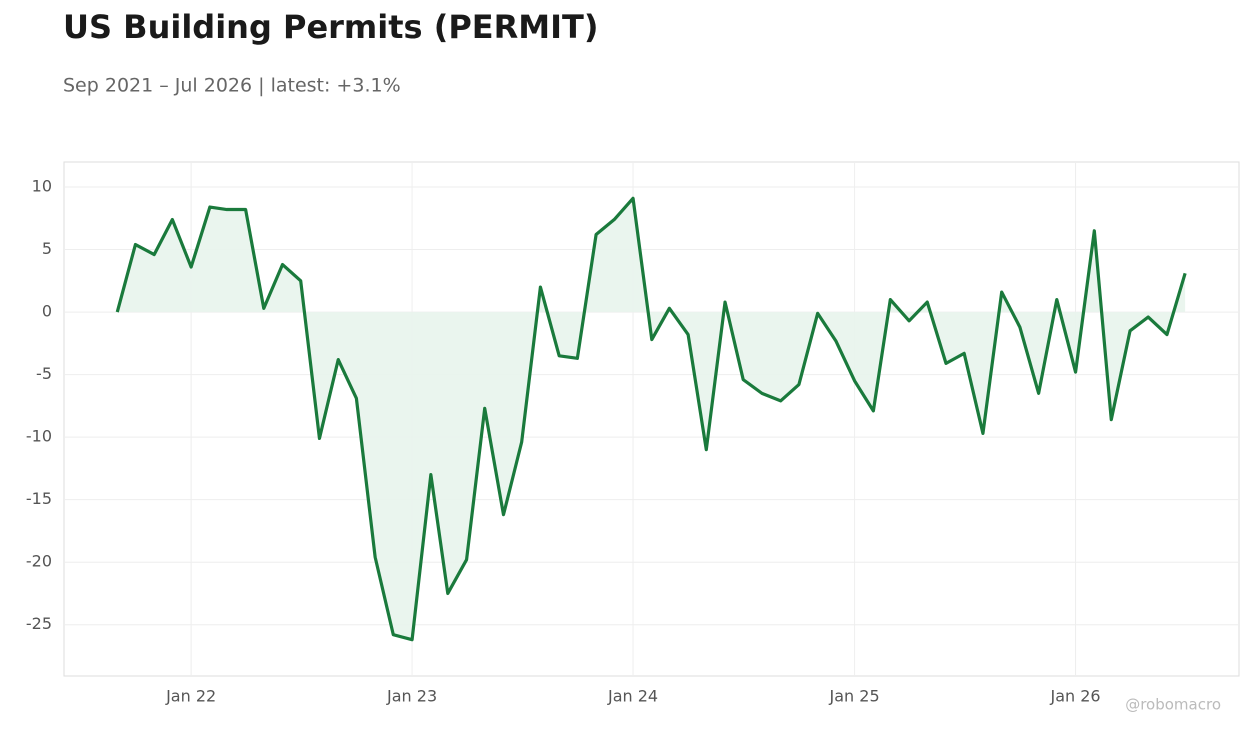 The height and width of the screenshot is (732, 1260). I want to click on x-tick-label: Jan 24, so click(632, 696).